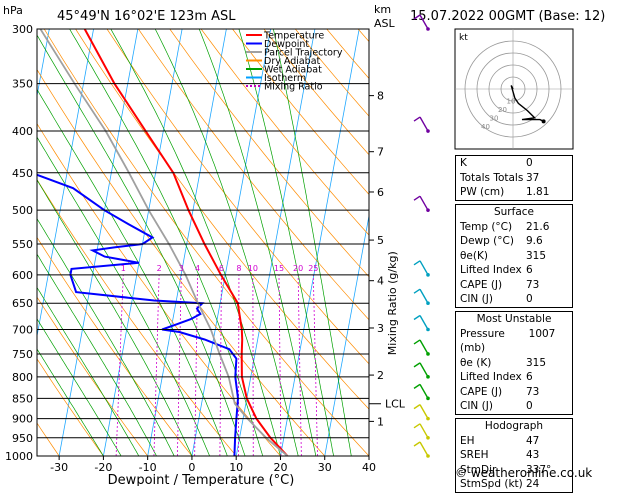 This screenshot has width=629, height=493. Describe the element at coordinates (380, 375) in the screenshot. I see `km-tick-label: 2` at that location.